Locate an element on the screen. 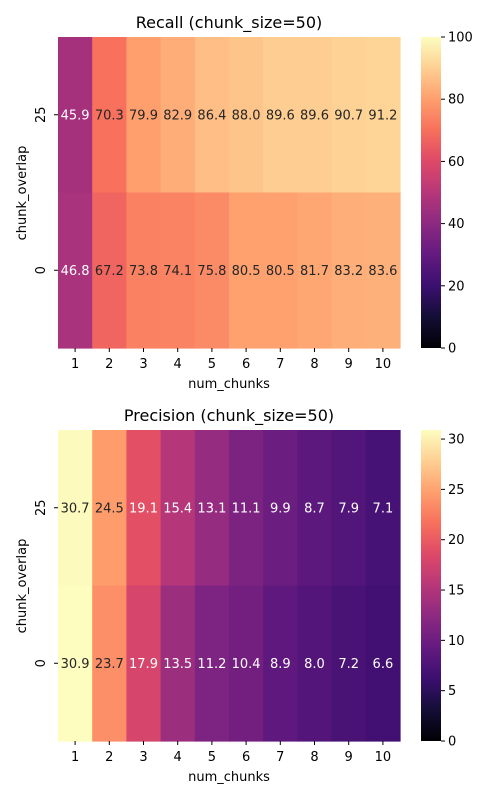 The image size is (500, 800). recall-y-axis-label: chunk_overlap is located at coordinates (22, 193).